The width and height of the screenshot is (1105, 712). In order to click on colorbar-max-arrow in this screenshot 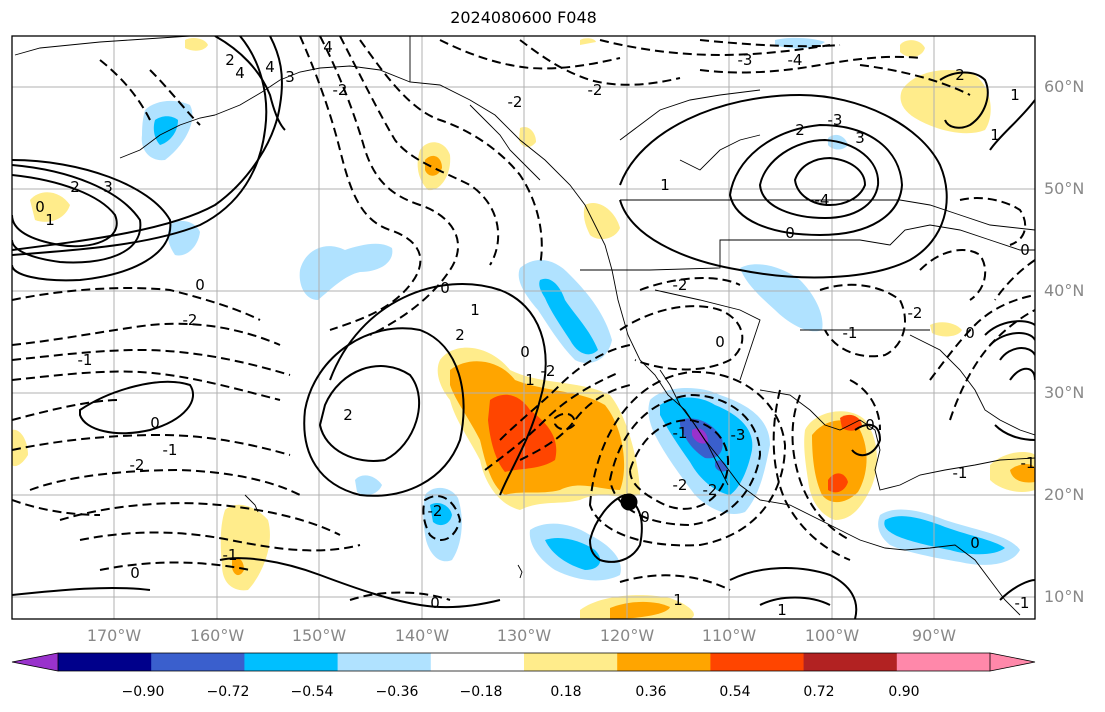, I will do `click(1012, 662)`.